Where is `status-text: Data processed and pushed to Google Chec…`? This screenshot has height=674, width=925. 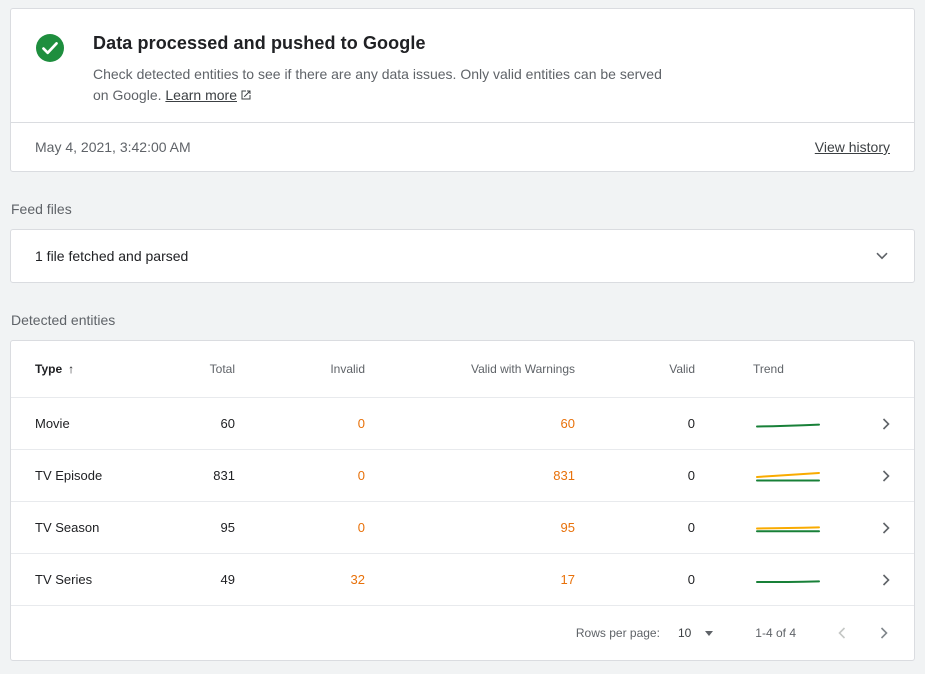 status-text: Data processed and pushed to Google Chec… is located at coordinates (380, 69).